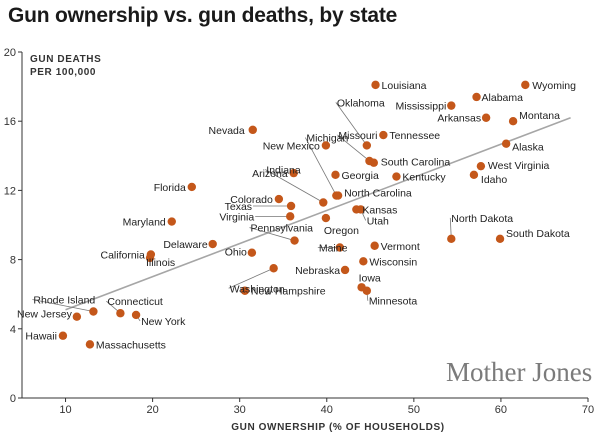 The height and width of the screenshot is (437, 600). Describe the element at coordinates (63, 72) in the screenshot. I see `y-axis-label-line2: PER 100,000` at that location.